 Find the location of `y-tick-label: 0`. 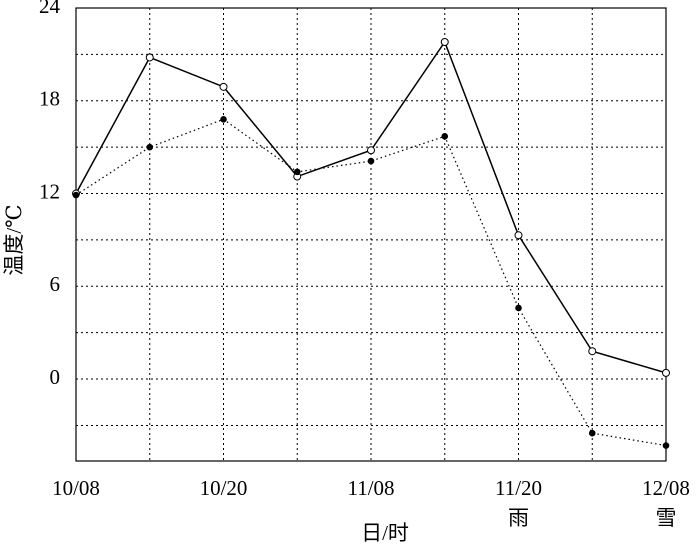

y-tick-label: 0 is located at coordinates (55, 377).